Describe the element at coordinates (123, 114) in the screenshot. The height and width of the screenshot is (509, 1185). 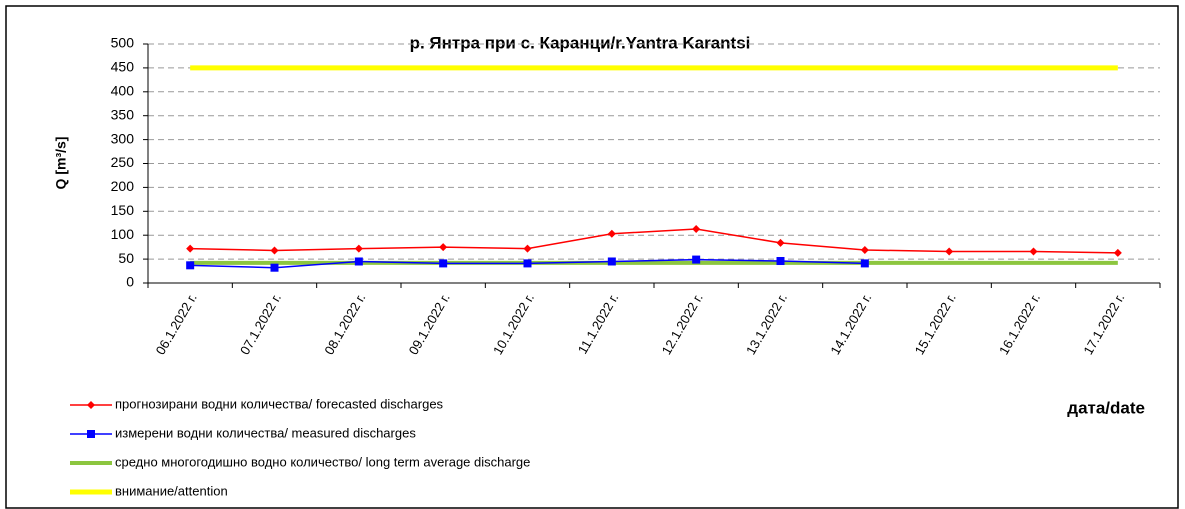
I see `y-tick-label: 350` at that location.